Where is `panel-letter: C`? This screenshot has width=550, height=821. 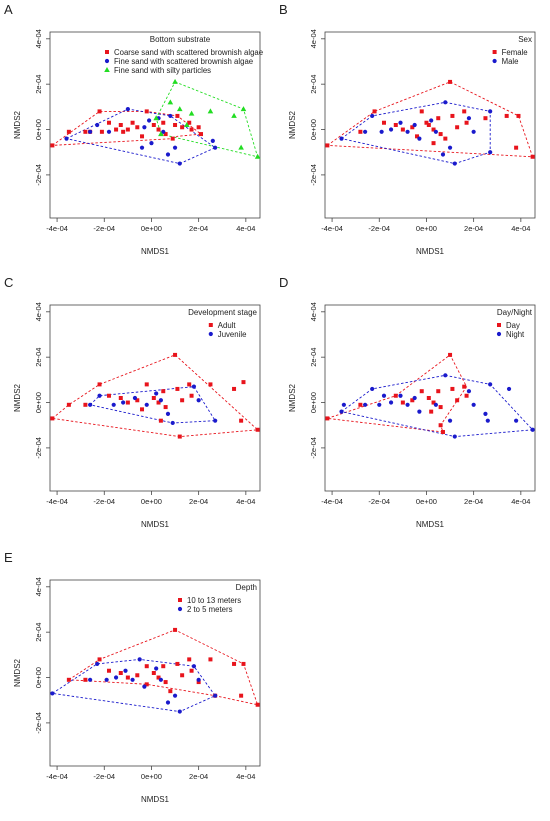 panel-letter: C is located at coordinates (8, 282).